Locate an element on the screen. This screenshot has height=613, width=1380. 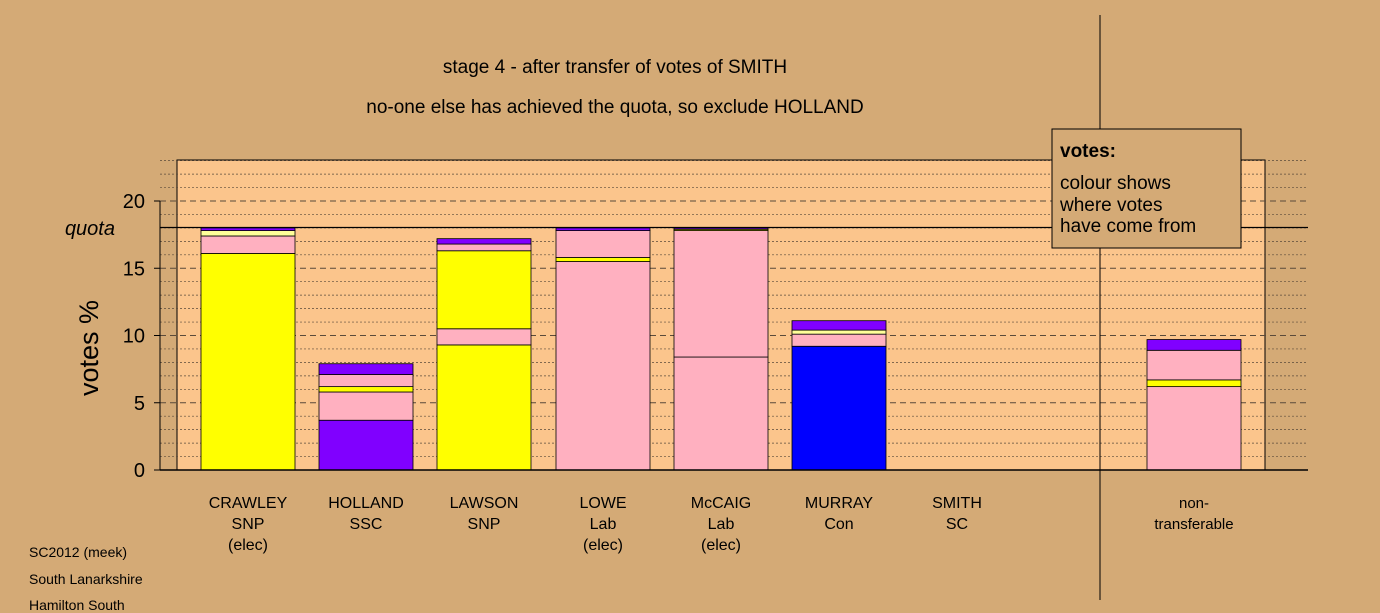
x-tick-label: transferable is located at coordinates (1193, 524).